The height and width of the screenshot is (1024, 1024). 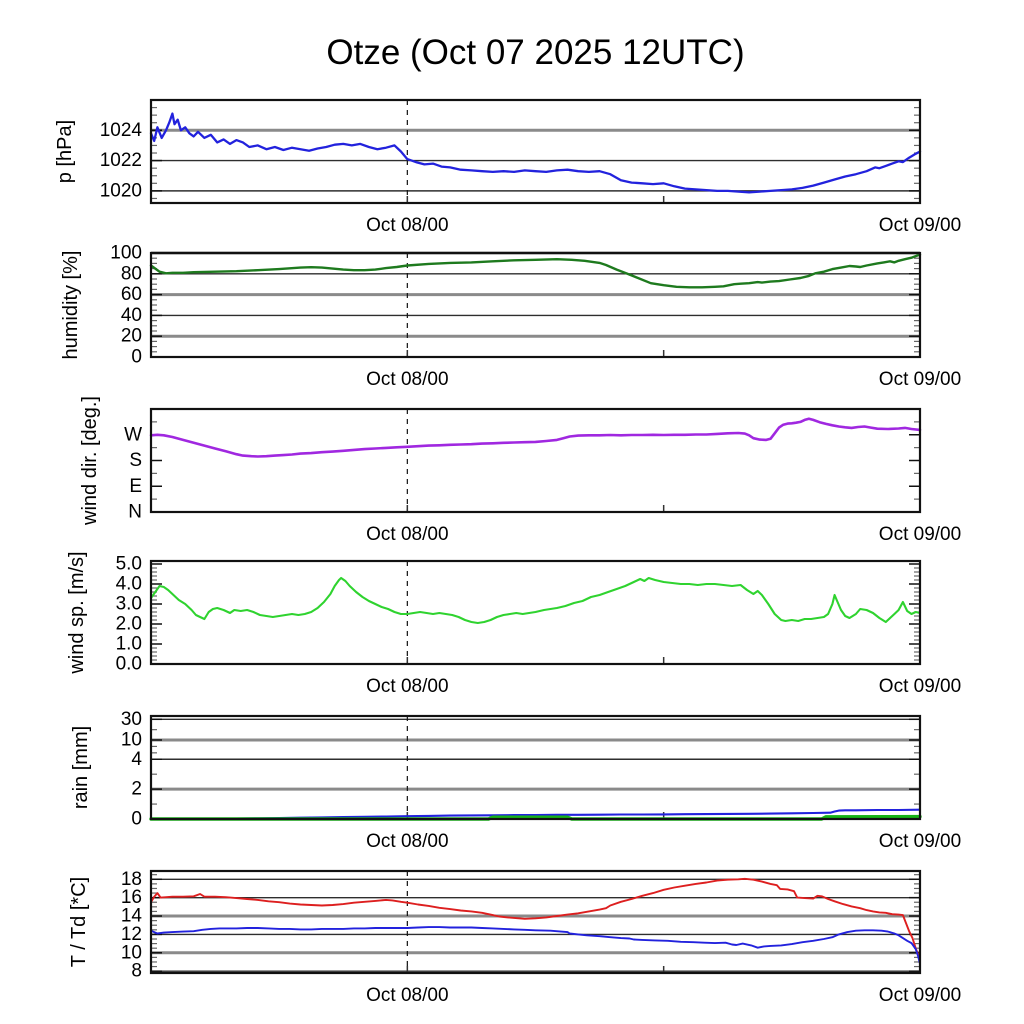 I want to click on y-tick-label: 80, so click(x=131, y=273).